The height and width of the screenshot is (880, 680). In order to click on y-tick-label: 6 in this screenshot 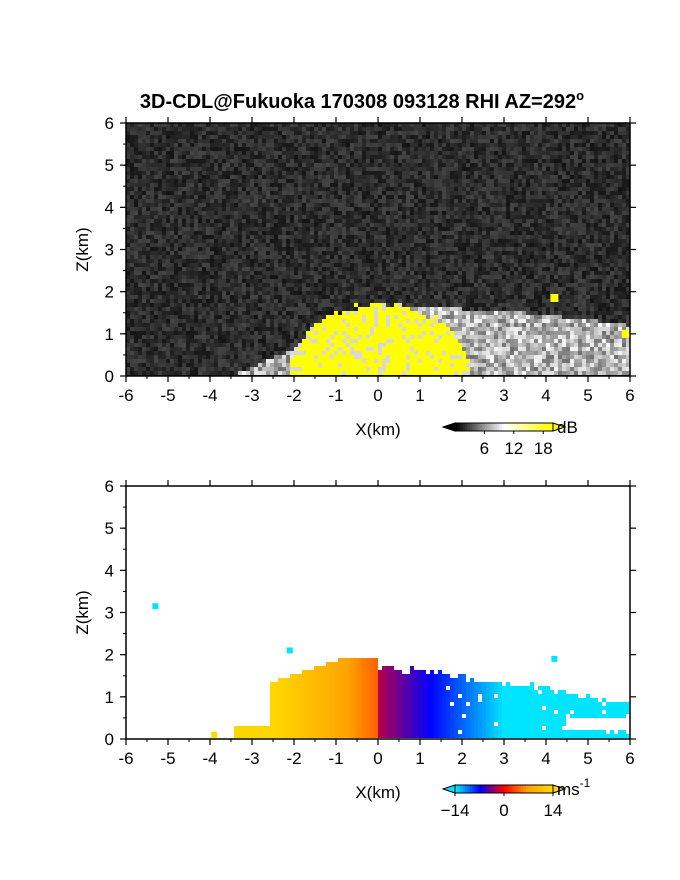, I will do `click(109, 123)`.